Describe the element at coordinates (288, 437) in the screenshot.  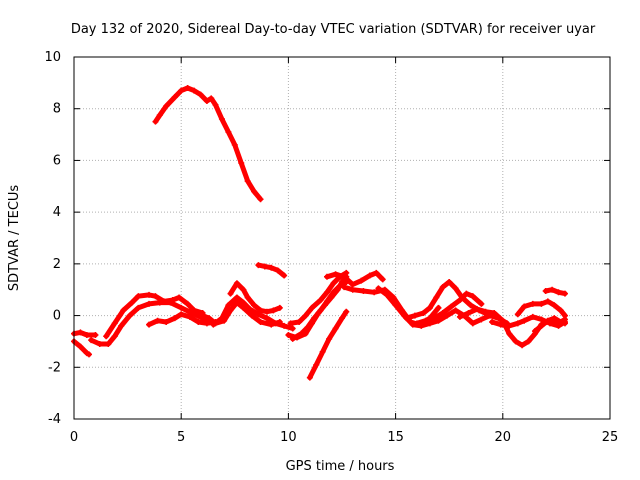
I see `x-tick-label: 10` at that location.